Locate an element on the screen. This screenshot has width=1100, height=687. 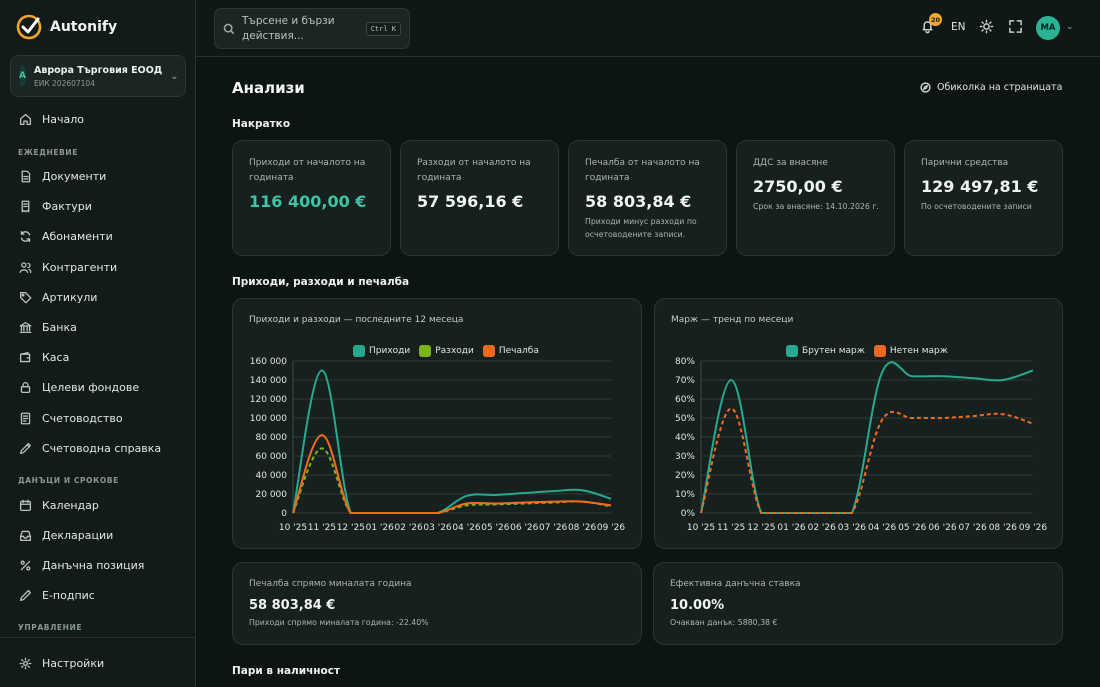
kpi-label: ДДС за внасяне is located at coordinates (790, 163).